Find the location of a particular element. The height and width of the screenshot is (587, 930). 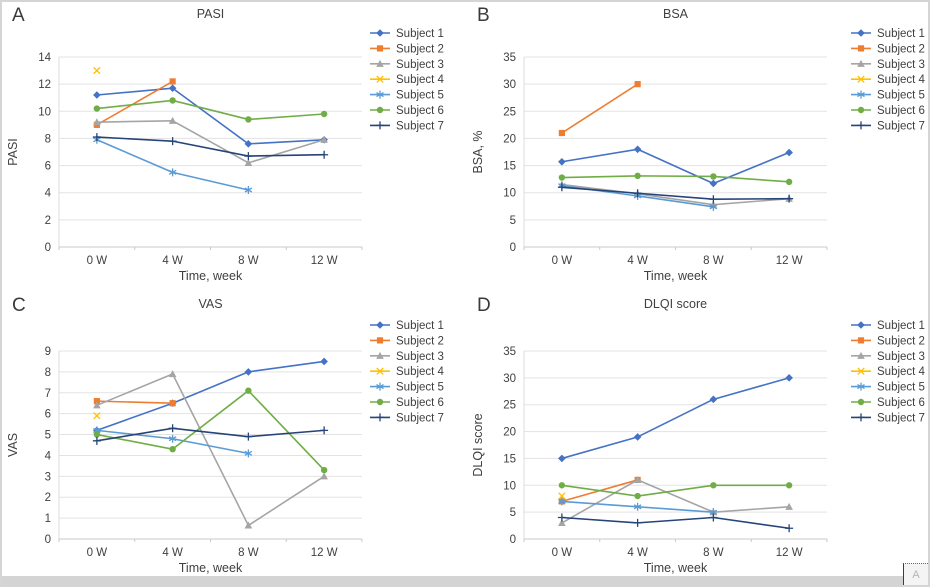

y-axis-title: VAS is located at coordinates (13, 445).